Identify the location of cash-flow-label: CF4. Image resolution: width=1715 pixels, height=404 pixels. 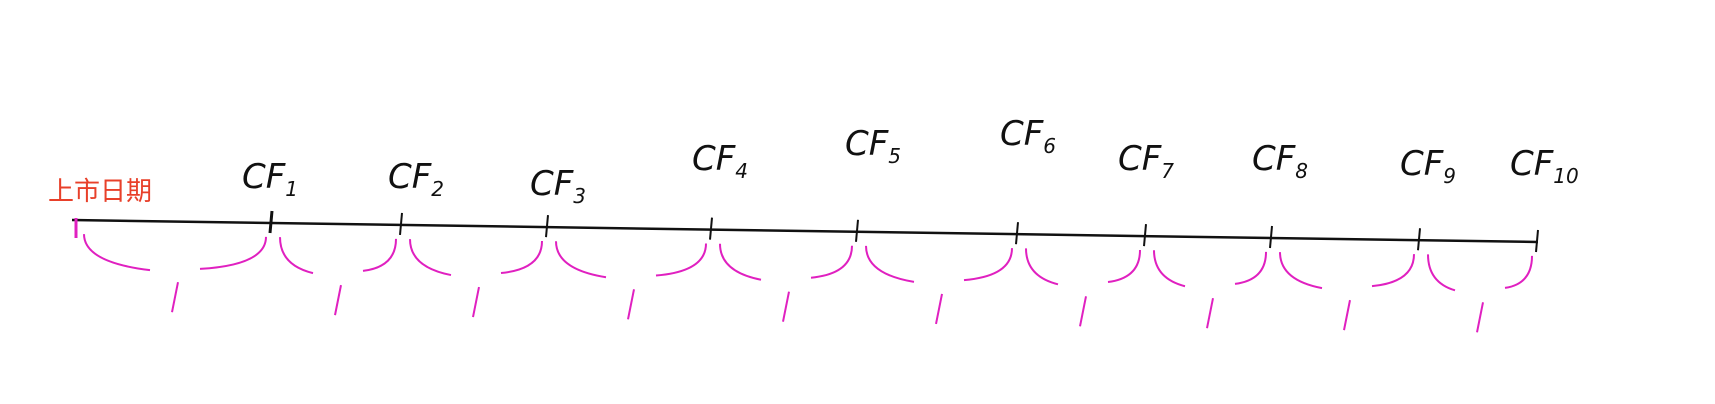
(720, 161).